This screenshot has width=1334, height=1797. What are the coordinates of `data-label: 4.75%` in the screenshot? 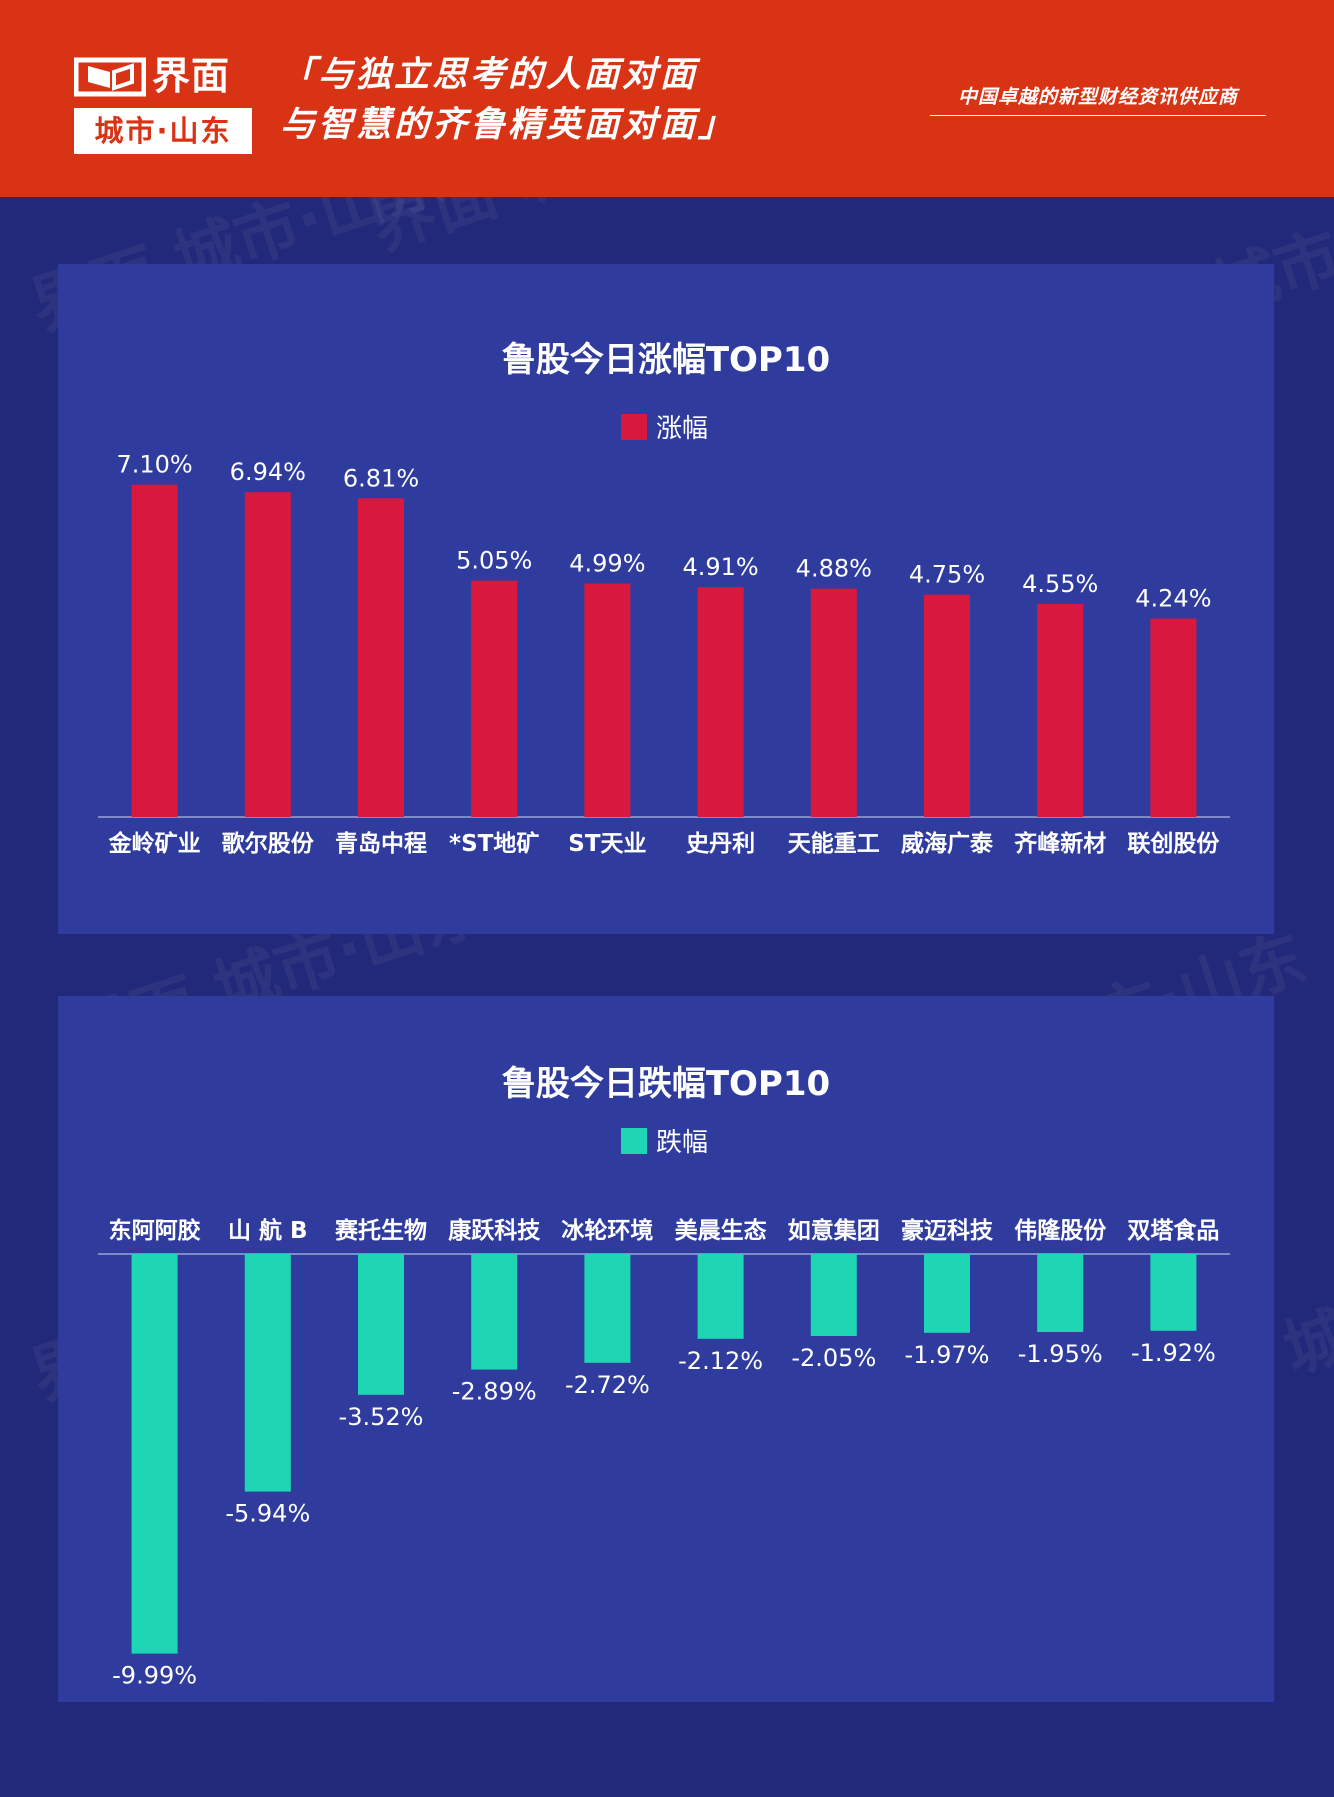 It's located at (947, 575).